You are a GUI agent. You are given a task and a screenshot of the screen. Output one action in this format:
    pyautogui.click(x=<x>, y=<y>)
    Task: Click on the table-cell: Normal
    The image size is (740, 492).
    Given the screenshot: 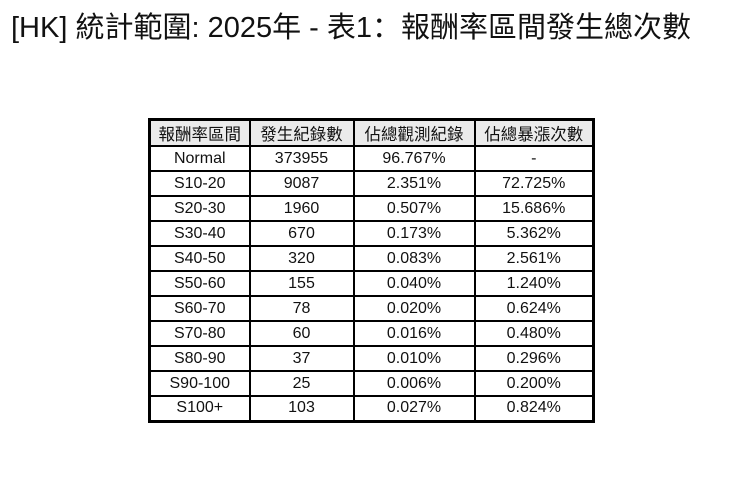 What is the action you would take?
    pyautogui.click(x=199, y=158)
    